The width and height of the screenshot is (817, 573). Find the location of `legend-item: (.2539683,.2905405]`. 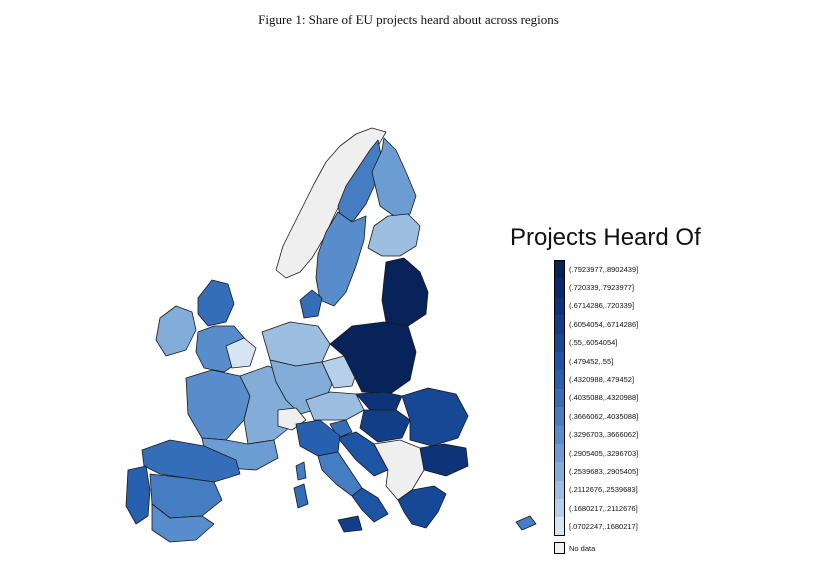

legend-item: (.2539683,.2905405] is located at coordinates (596, 471).